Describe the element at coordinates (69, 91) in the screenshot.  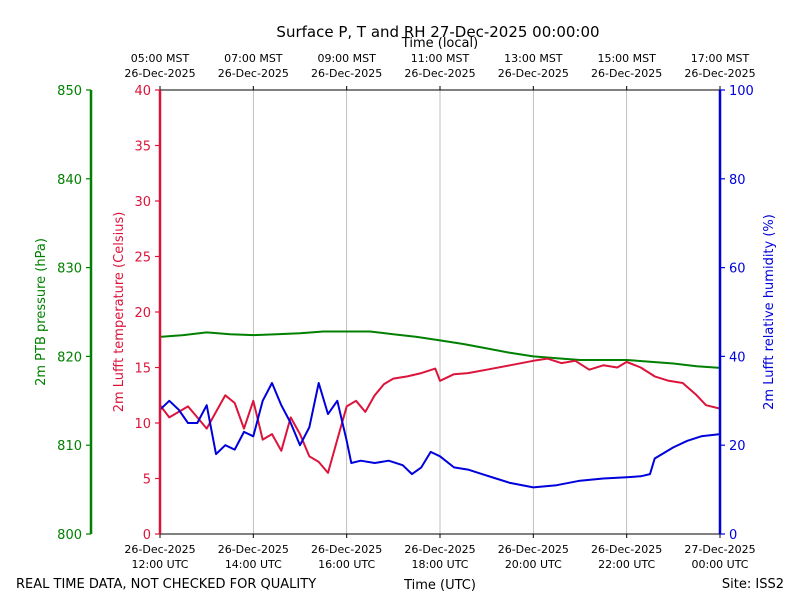
I see `pressure-tick-label: 850` at that location.